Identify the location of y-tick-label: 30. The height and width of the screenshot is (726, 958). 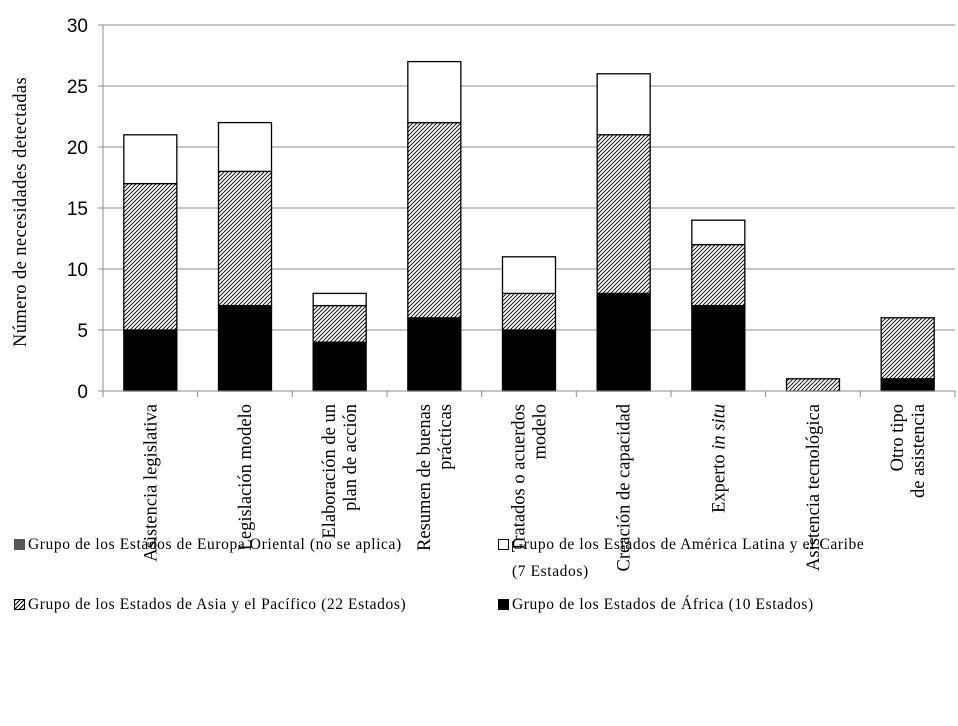
(77, 26).